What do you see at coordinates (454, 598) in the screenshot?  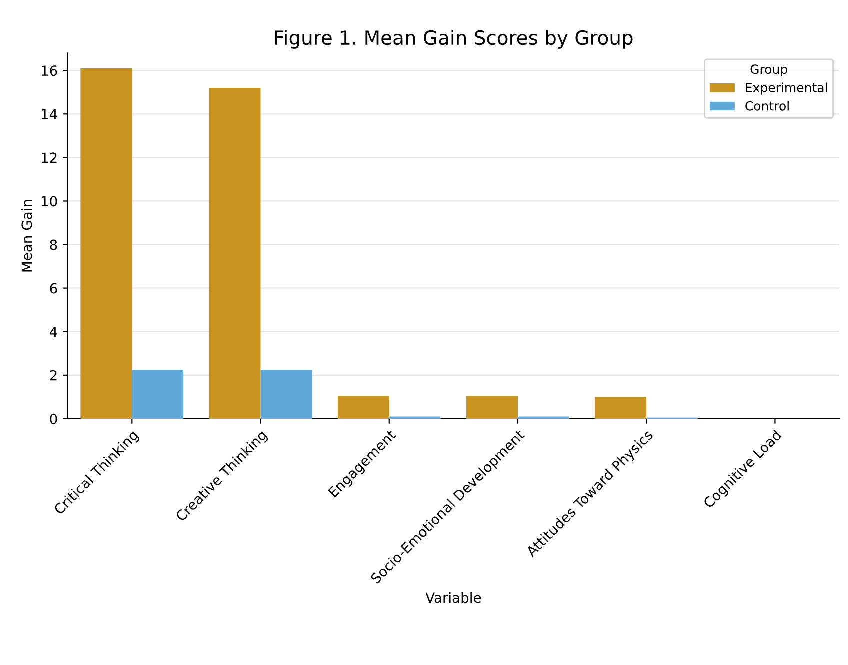 I see `x-axis-title: Variable` at bounding box center [454, 598].